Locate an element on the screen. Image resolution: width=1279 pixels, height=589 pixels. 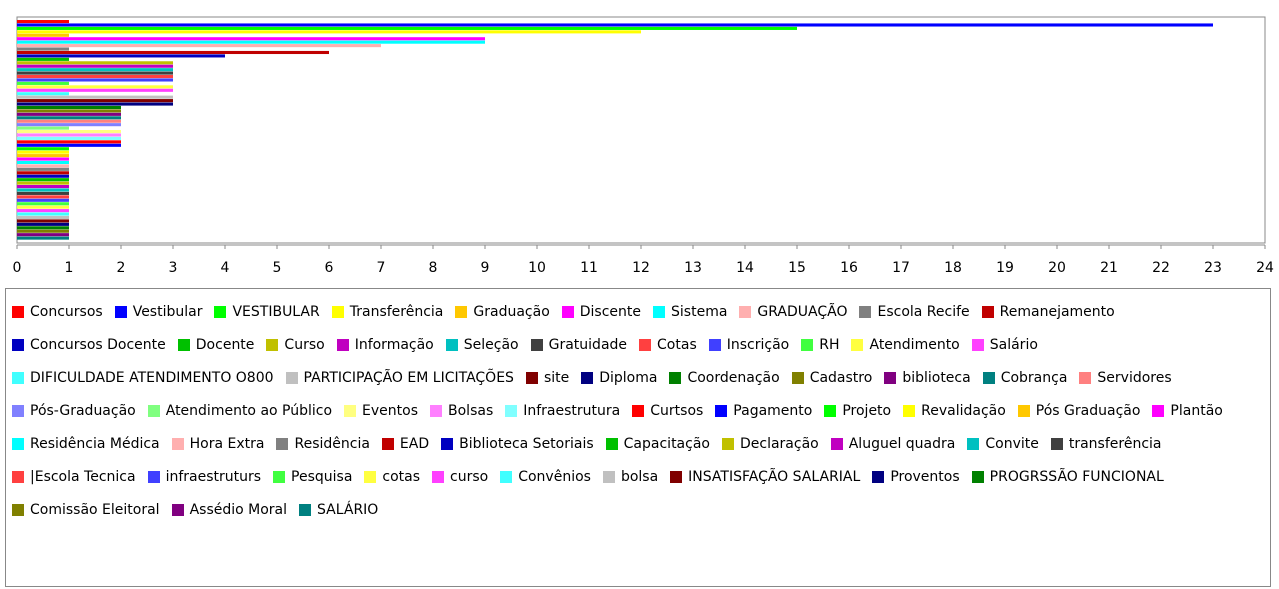
legend-label: Projeto is located at coordinates (867, 410).